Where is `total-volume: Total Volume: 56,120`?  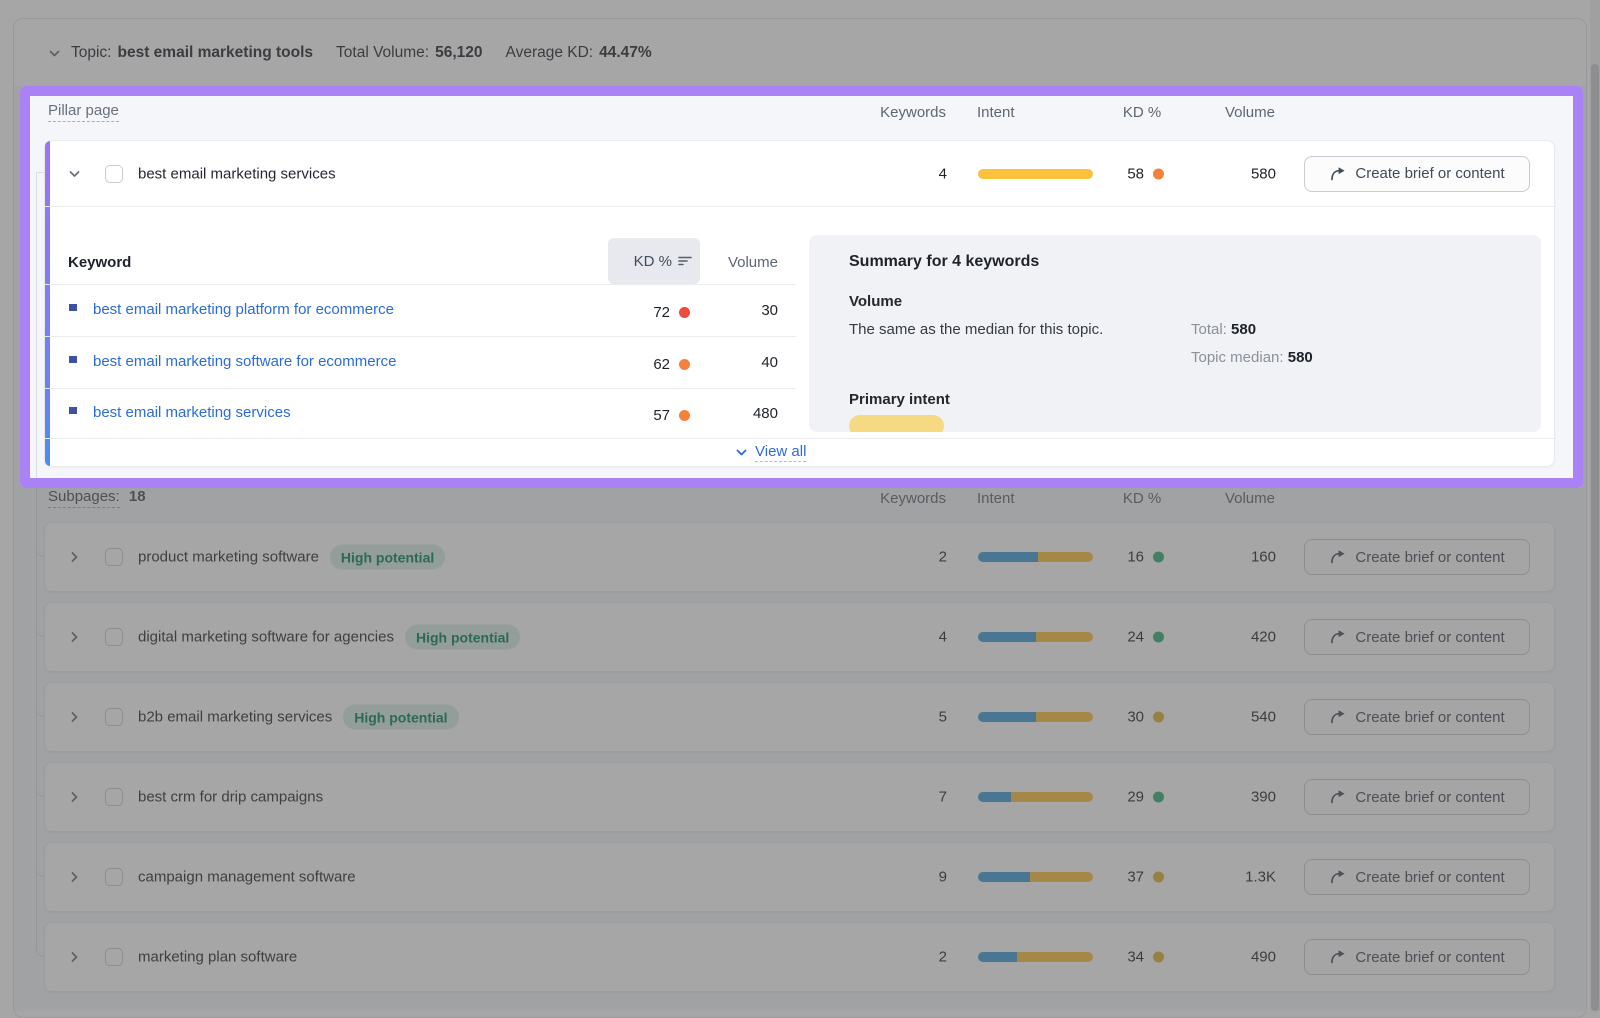 total-volume: Total Volume: 56,120 is located at coordinates (409, 53).